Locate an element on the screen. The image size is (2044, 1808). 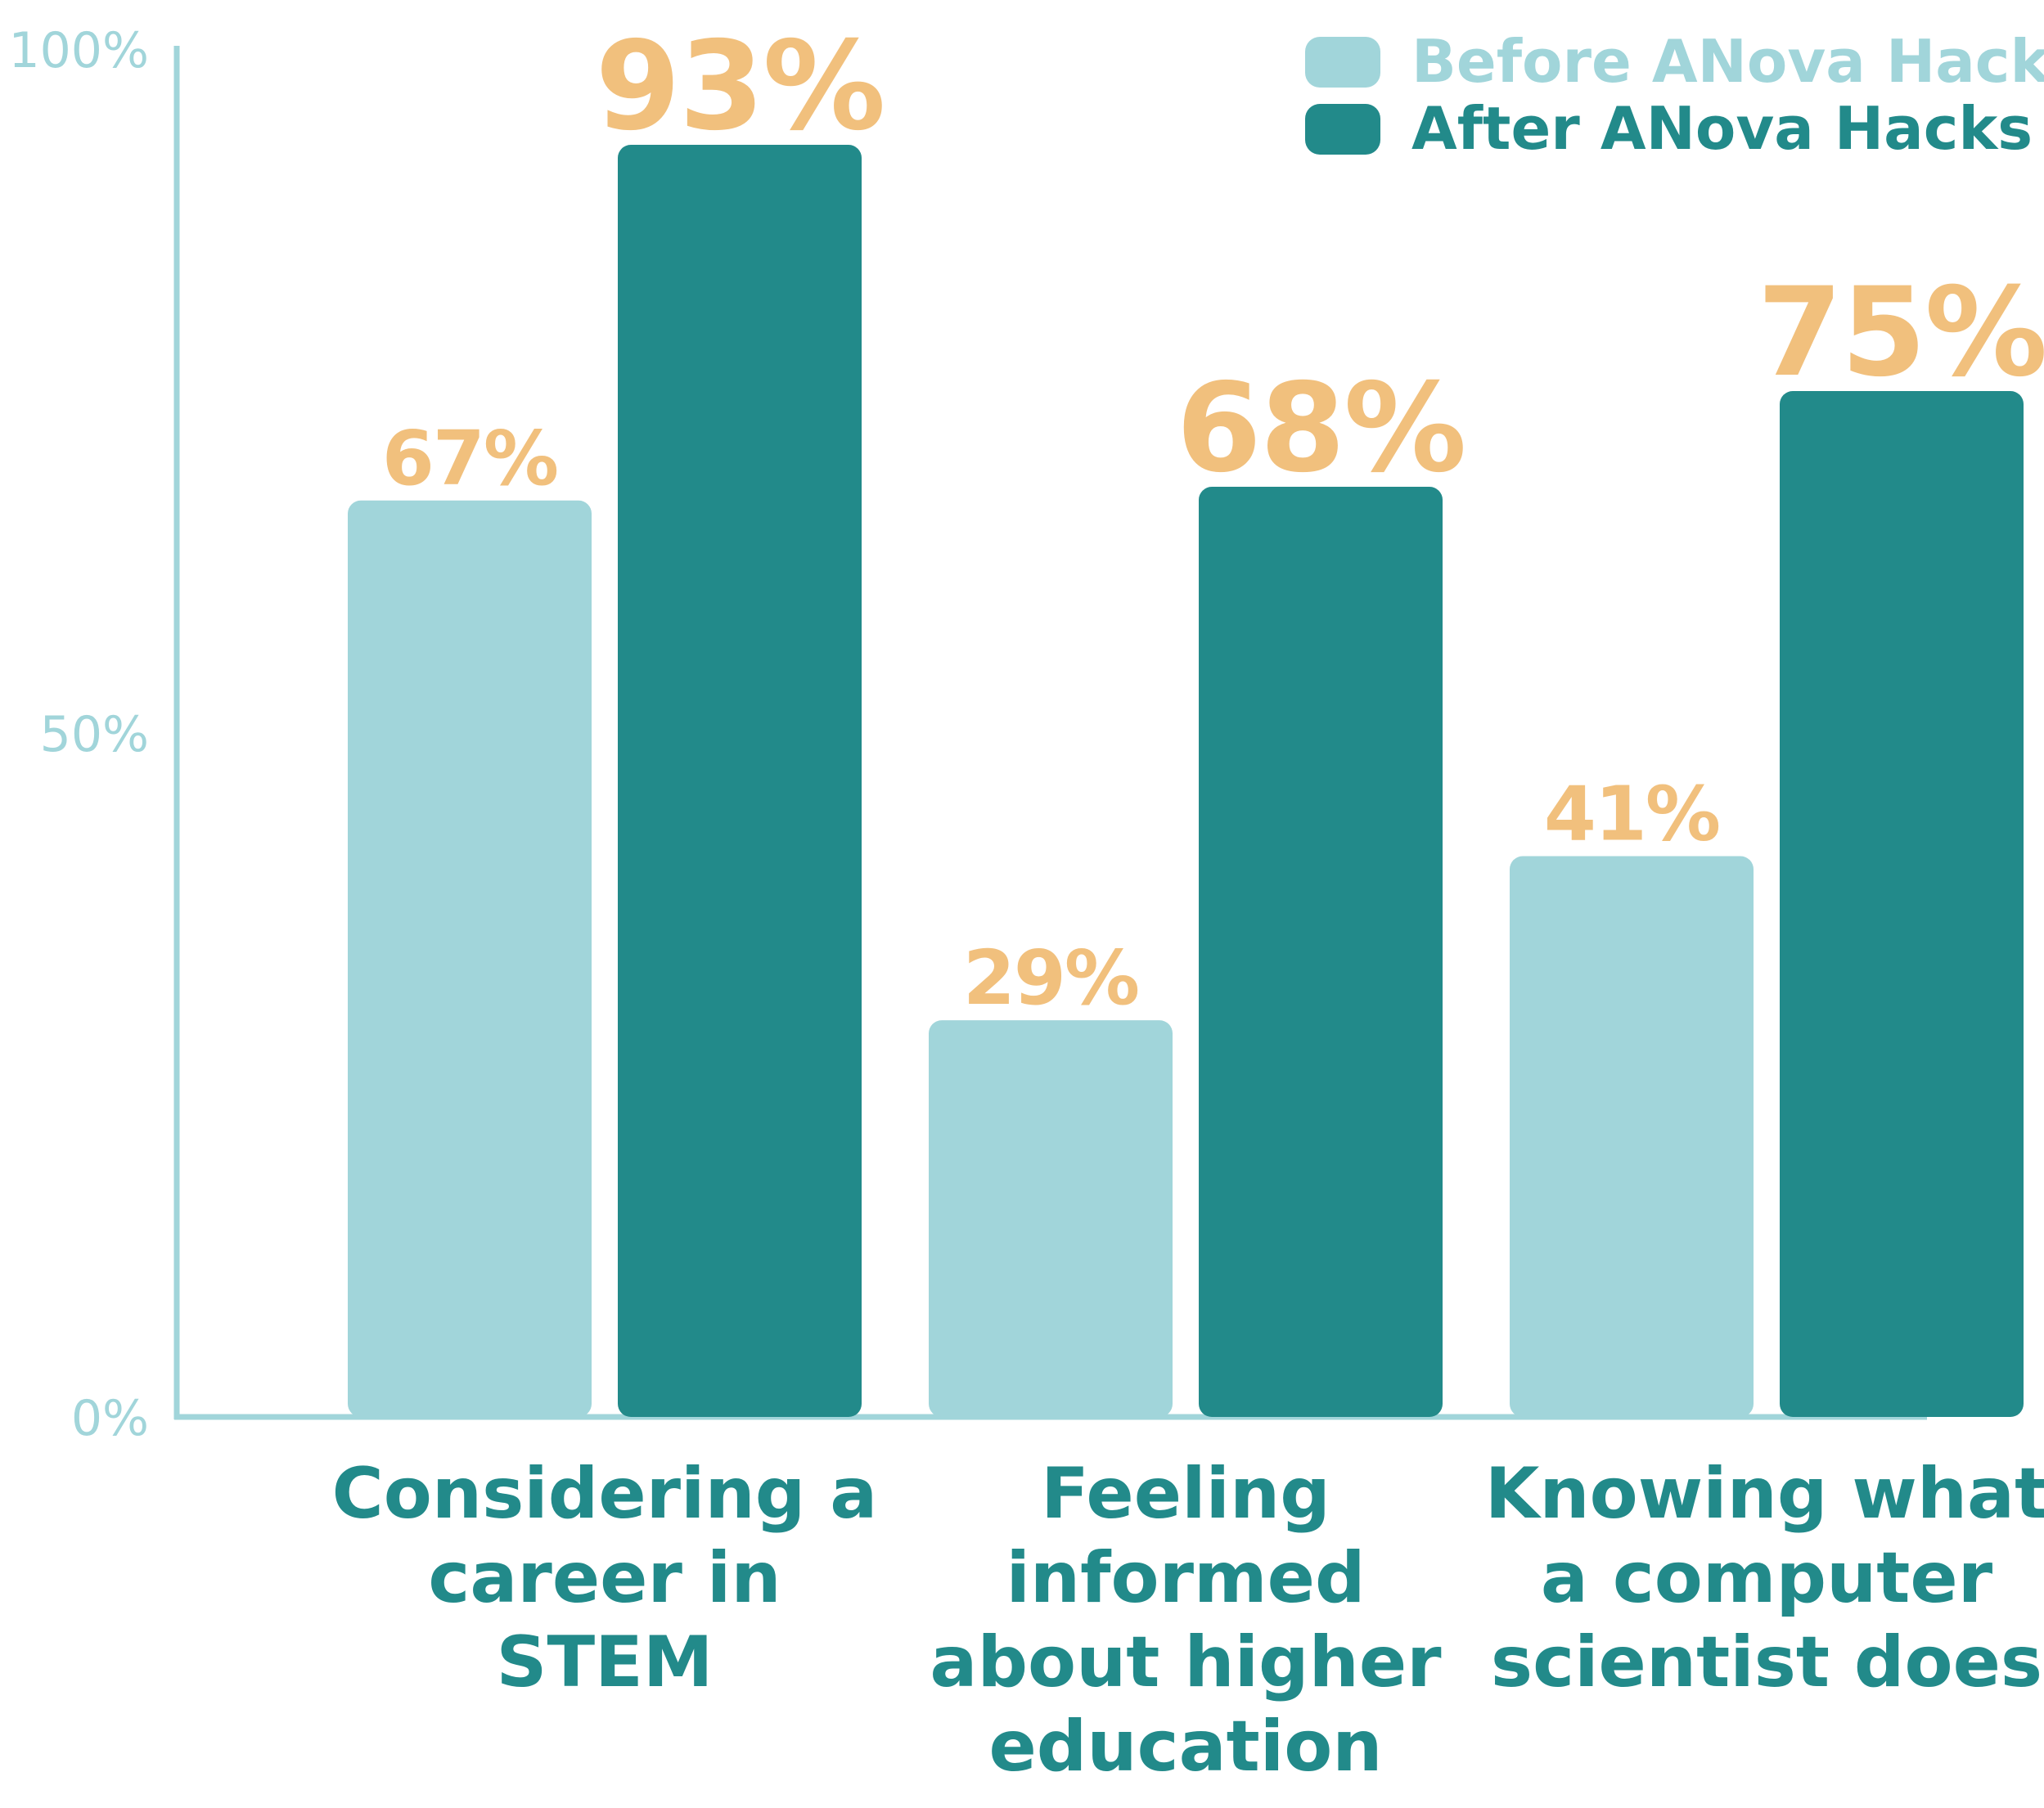
category-label-1: STEM is located at coordinates (605, 1662).